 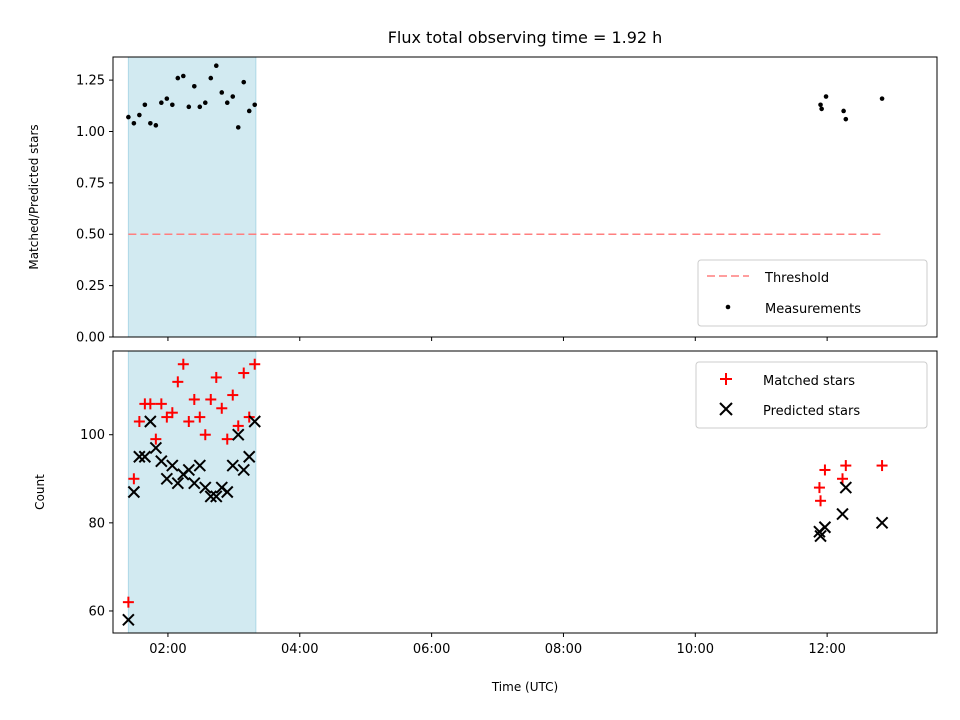 I want to click on bottom-y-tick-label: 80, so click(x=96, y=523).